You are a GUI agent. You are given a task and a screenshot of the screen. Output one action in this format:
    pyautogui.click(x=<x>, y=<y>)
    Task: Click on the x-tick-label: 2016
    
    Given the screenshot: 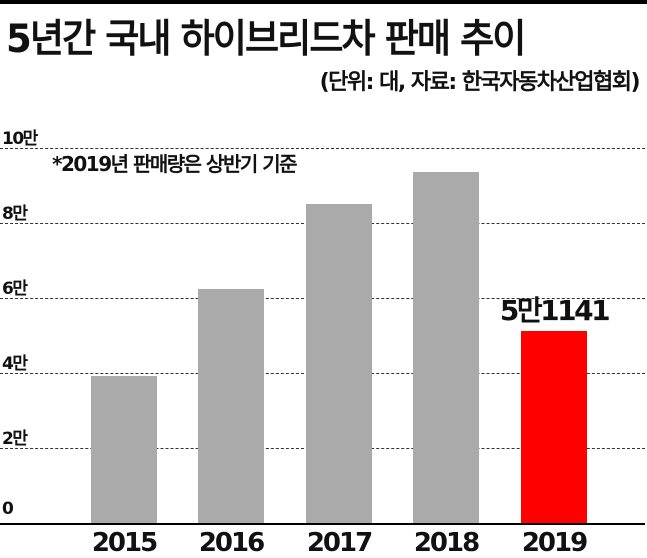 What is the action you would take?
    pyautogui.click(x=231, y=543)
    